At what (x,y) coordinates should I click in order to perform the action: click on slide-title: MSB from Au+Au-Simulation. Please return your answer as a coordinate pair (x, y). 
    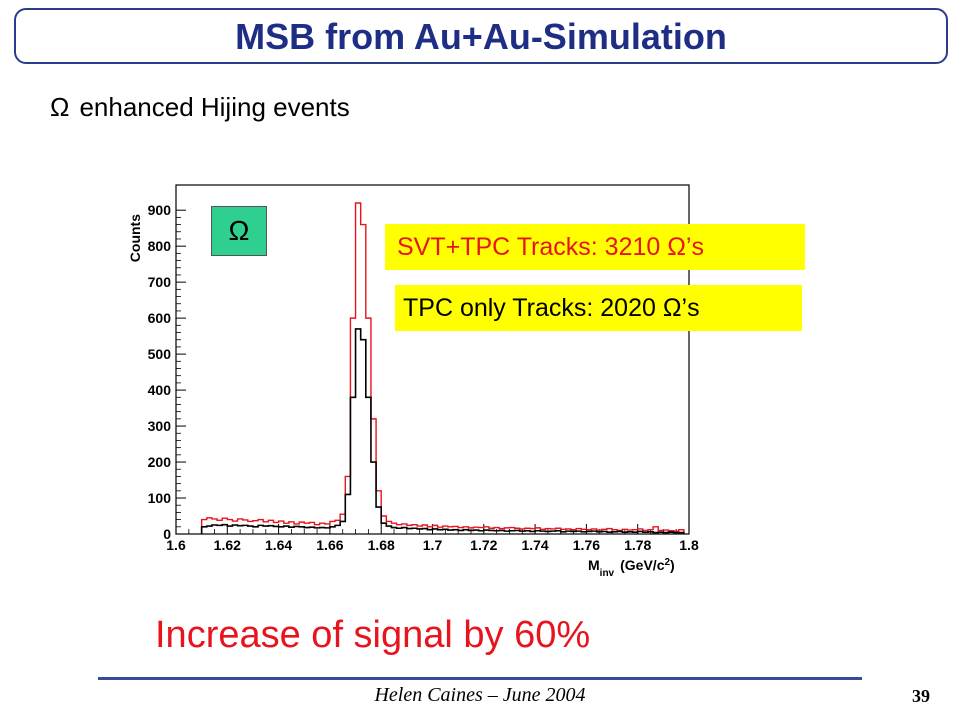
    Looking at the image, I should click on (481, 36).